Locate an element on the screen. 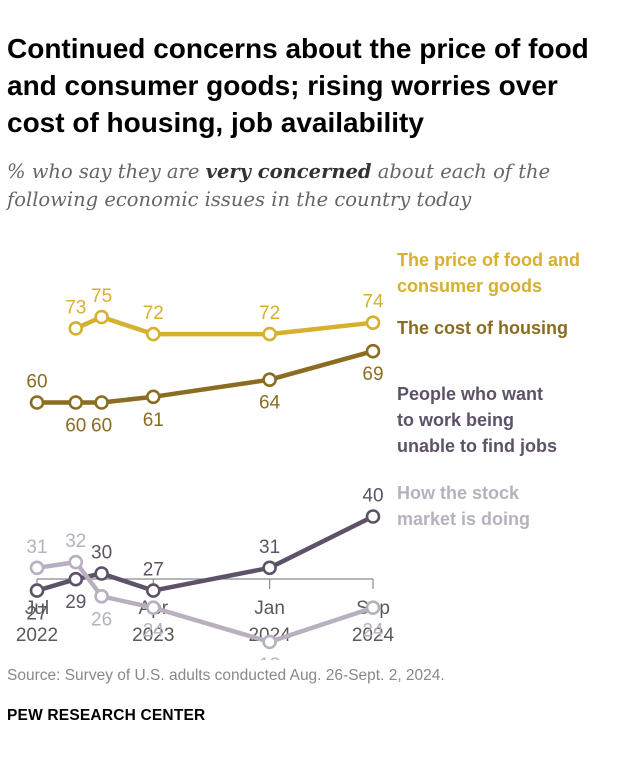  data-label: 18 is located at coordinates (269, 657).